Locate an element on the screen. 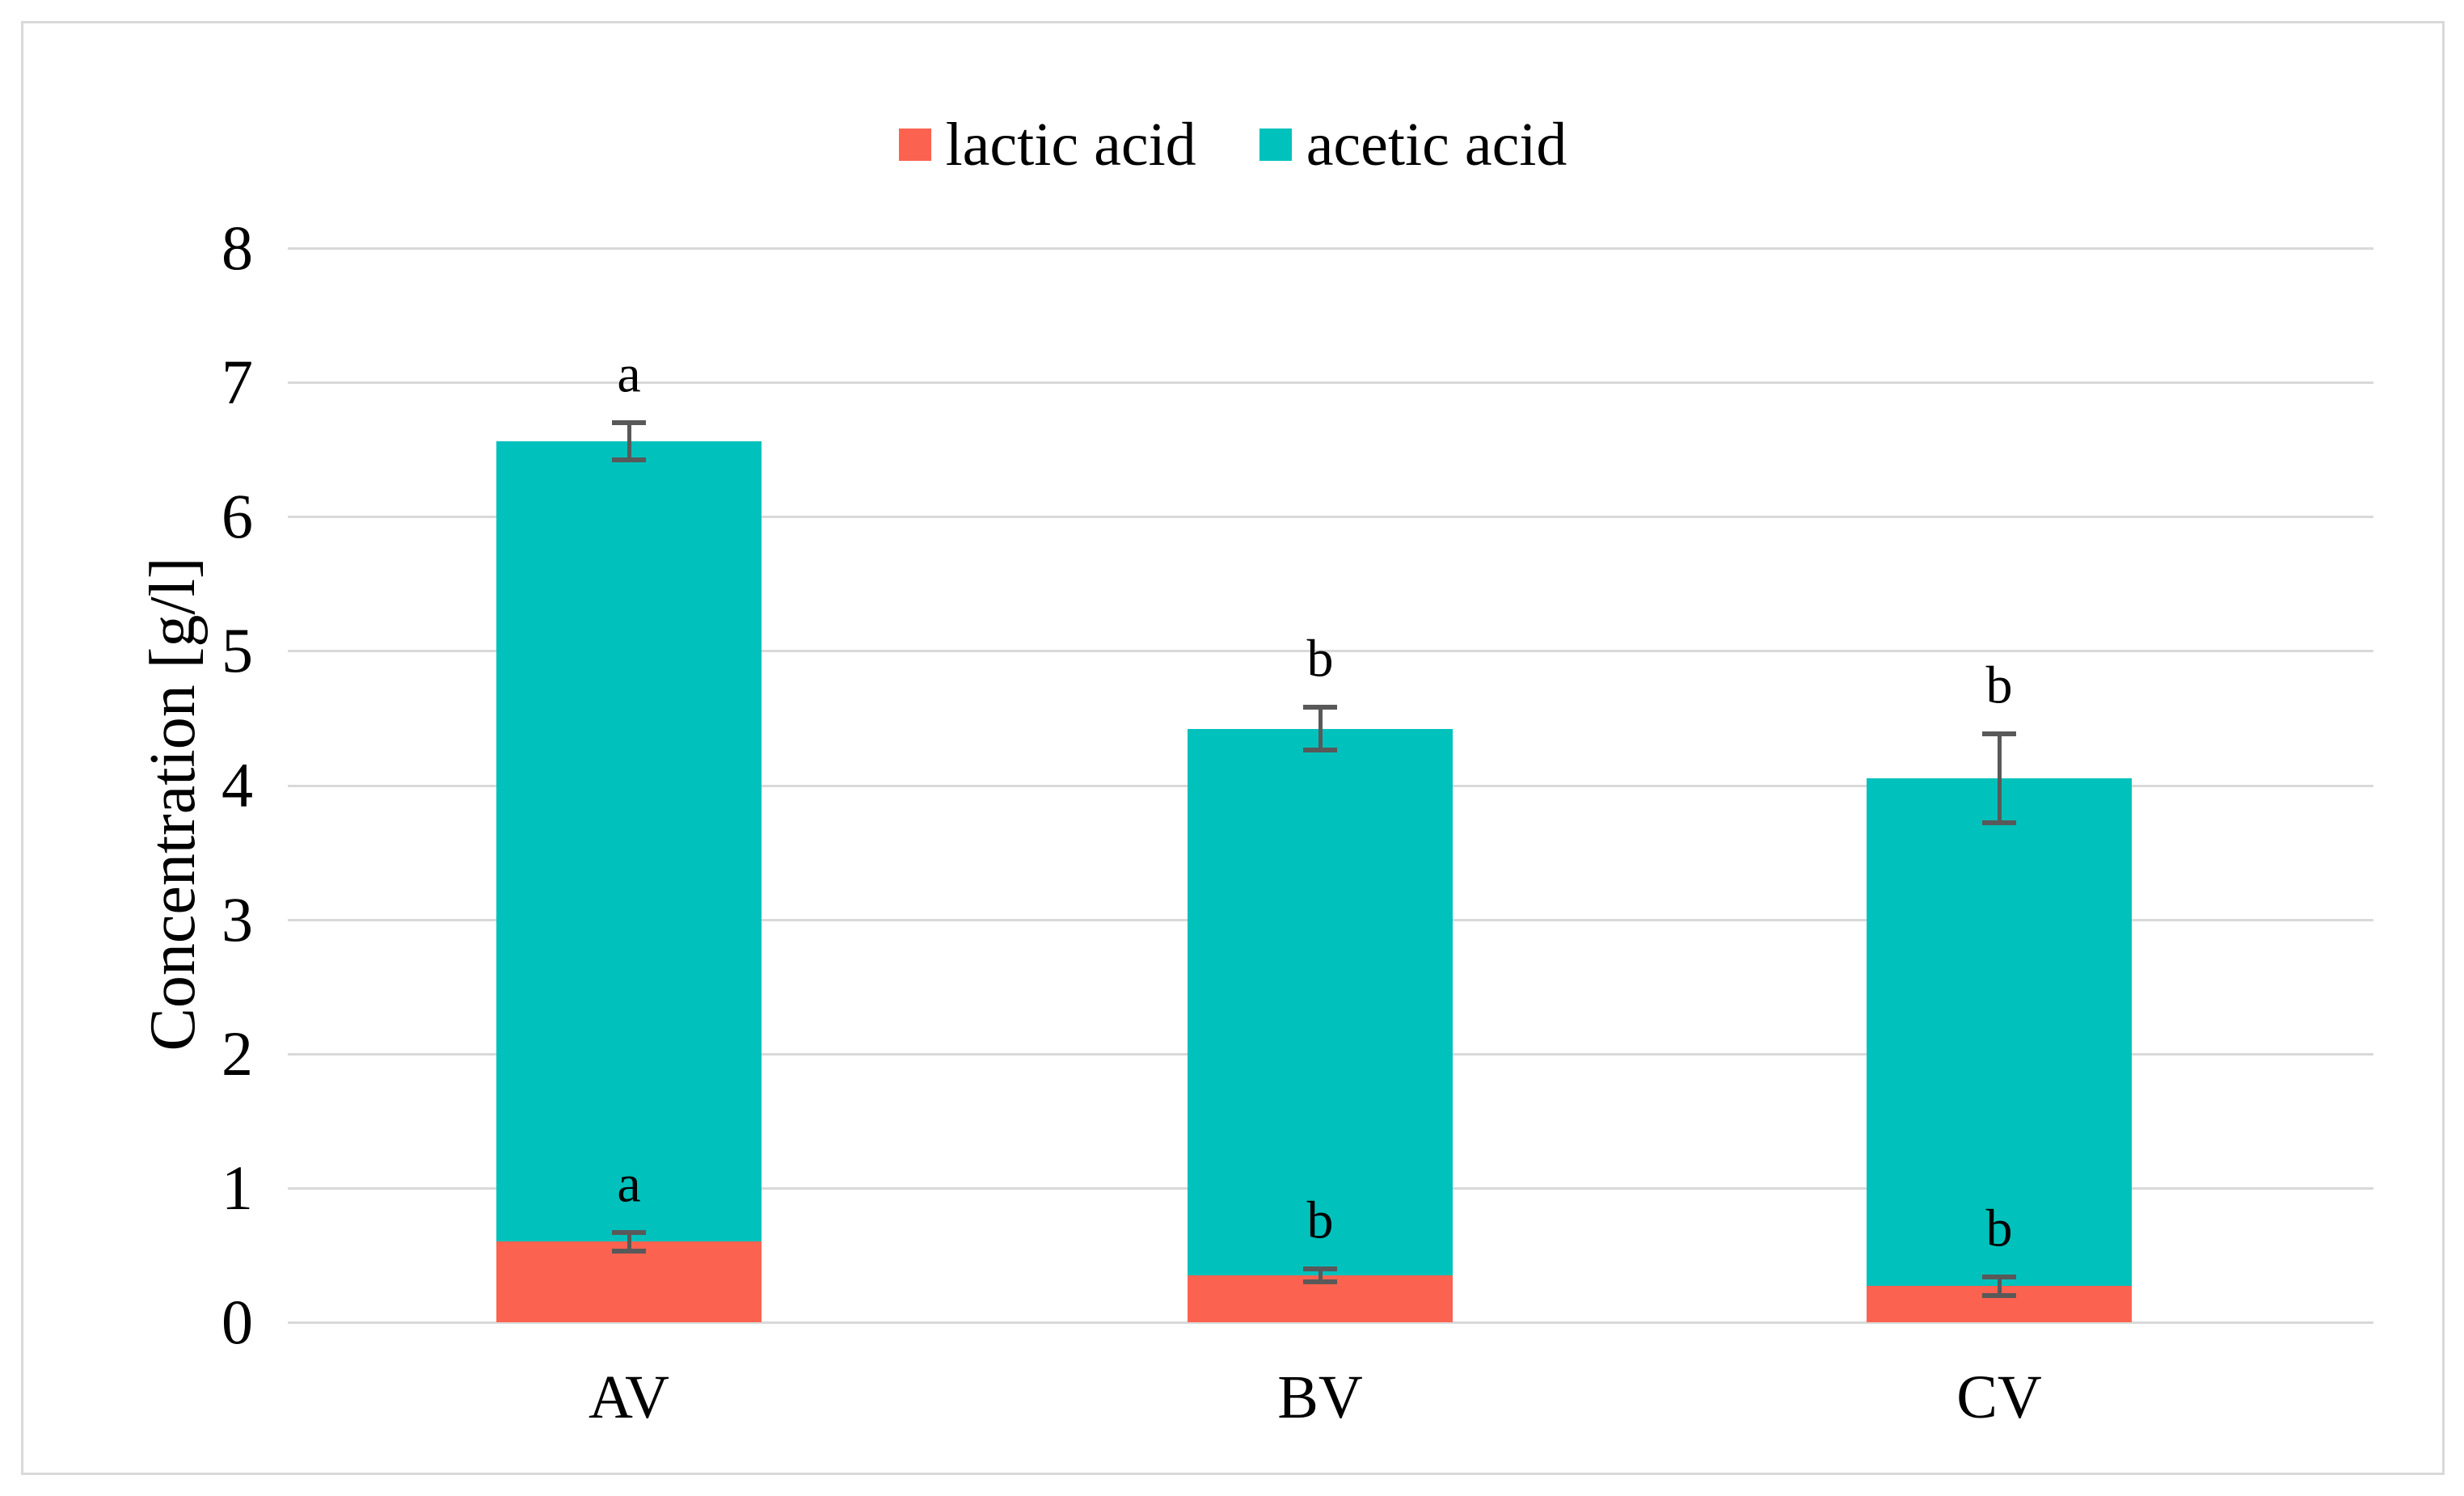 Image resolution: width=2464 pixels, height=1496 pixels. legend-item-label: lactic acid is located at coordinates (1070, 145).